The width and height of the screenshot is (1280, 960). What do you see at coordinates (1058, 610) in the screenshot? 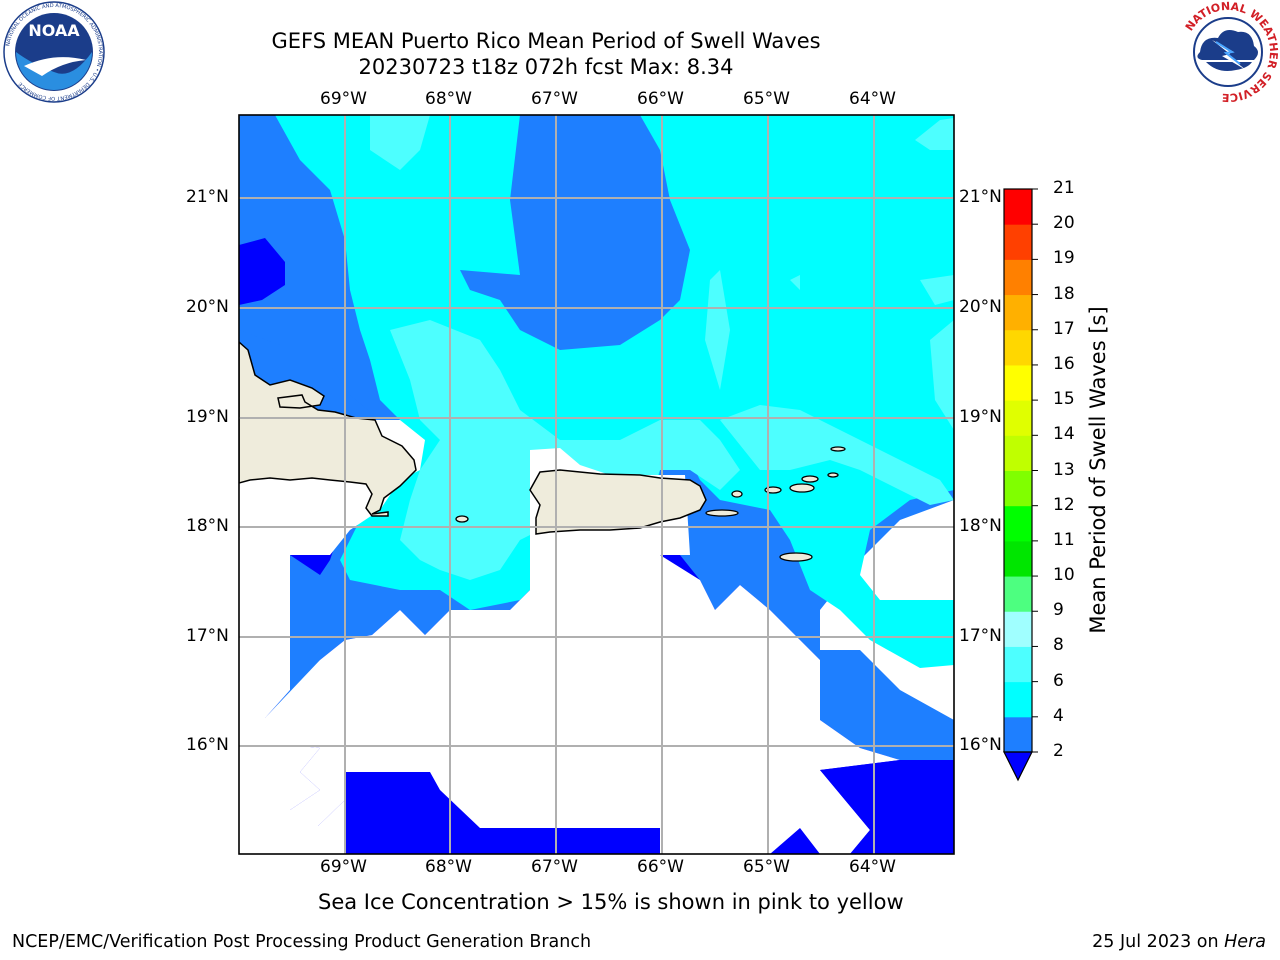
I see `colorbar-tick-label: 9` at bounding box center [1058, 610].